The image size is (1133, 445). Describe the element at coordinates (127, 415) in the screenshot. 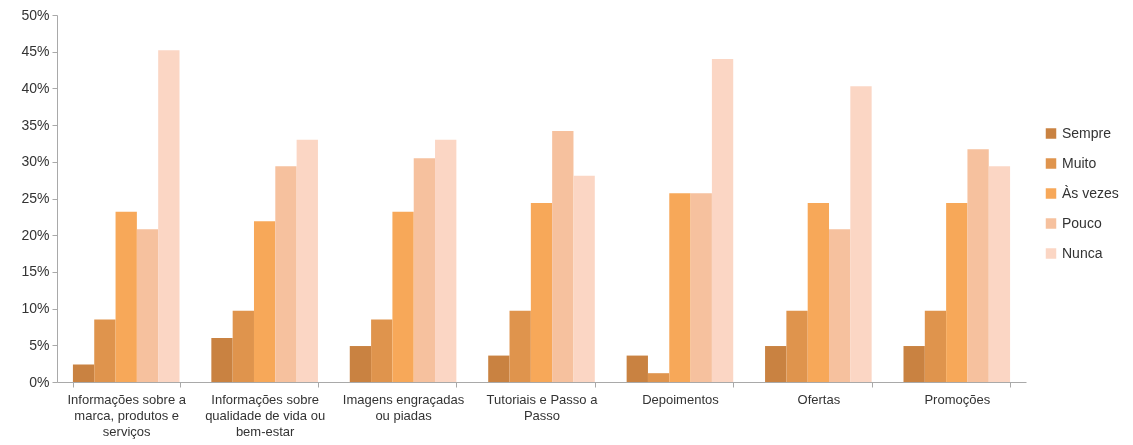

I see `x-tick-label: Informações sobre a marca, produtos e serviços` at that location.